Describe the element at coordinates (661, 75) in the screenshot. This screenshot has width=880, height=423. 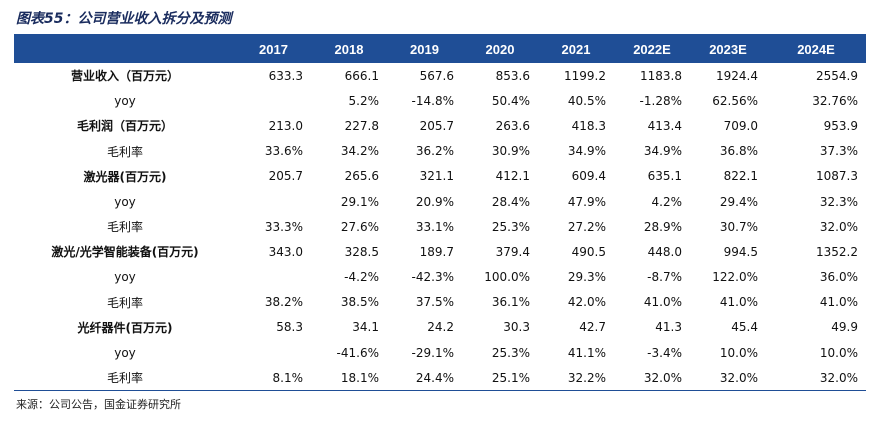
I see `table-cell: 1183.8` at that location.